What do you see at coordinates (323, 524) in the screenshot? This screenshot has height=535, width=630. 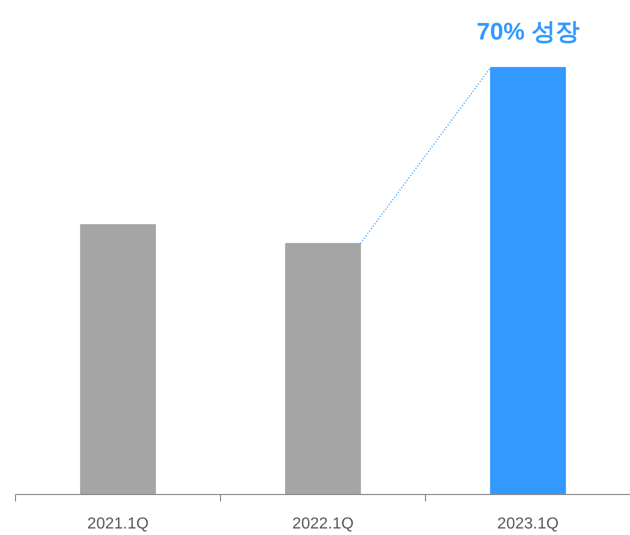 I see `x-tick-label: 2022.1Q` at bounding box center [323, 524].